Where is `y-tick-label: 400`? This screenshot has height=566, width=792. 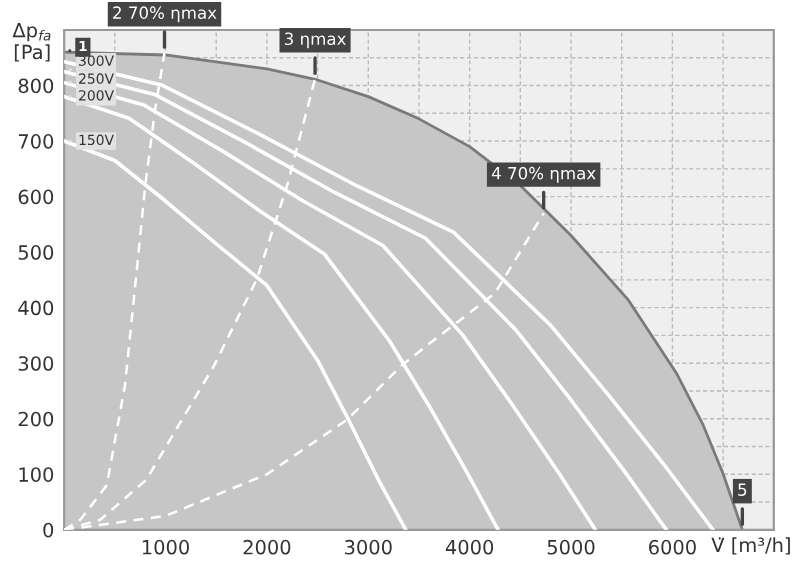
y-tick-label: 400 is located at coordinates (36, 308).